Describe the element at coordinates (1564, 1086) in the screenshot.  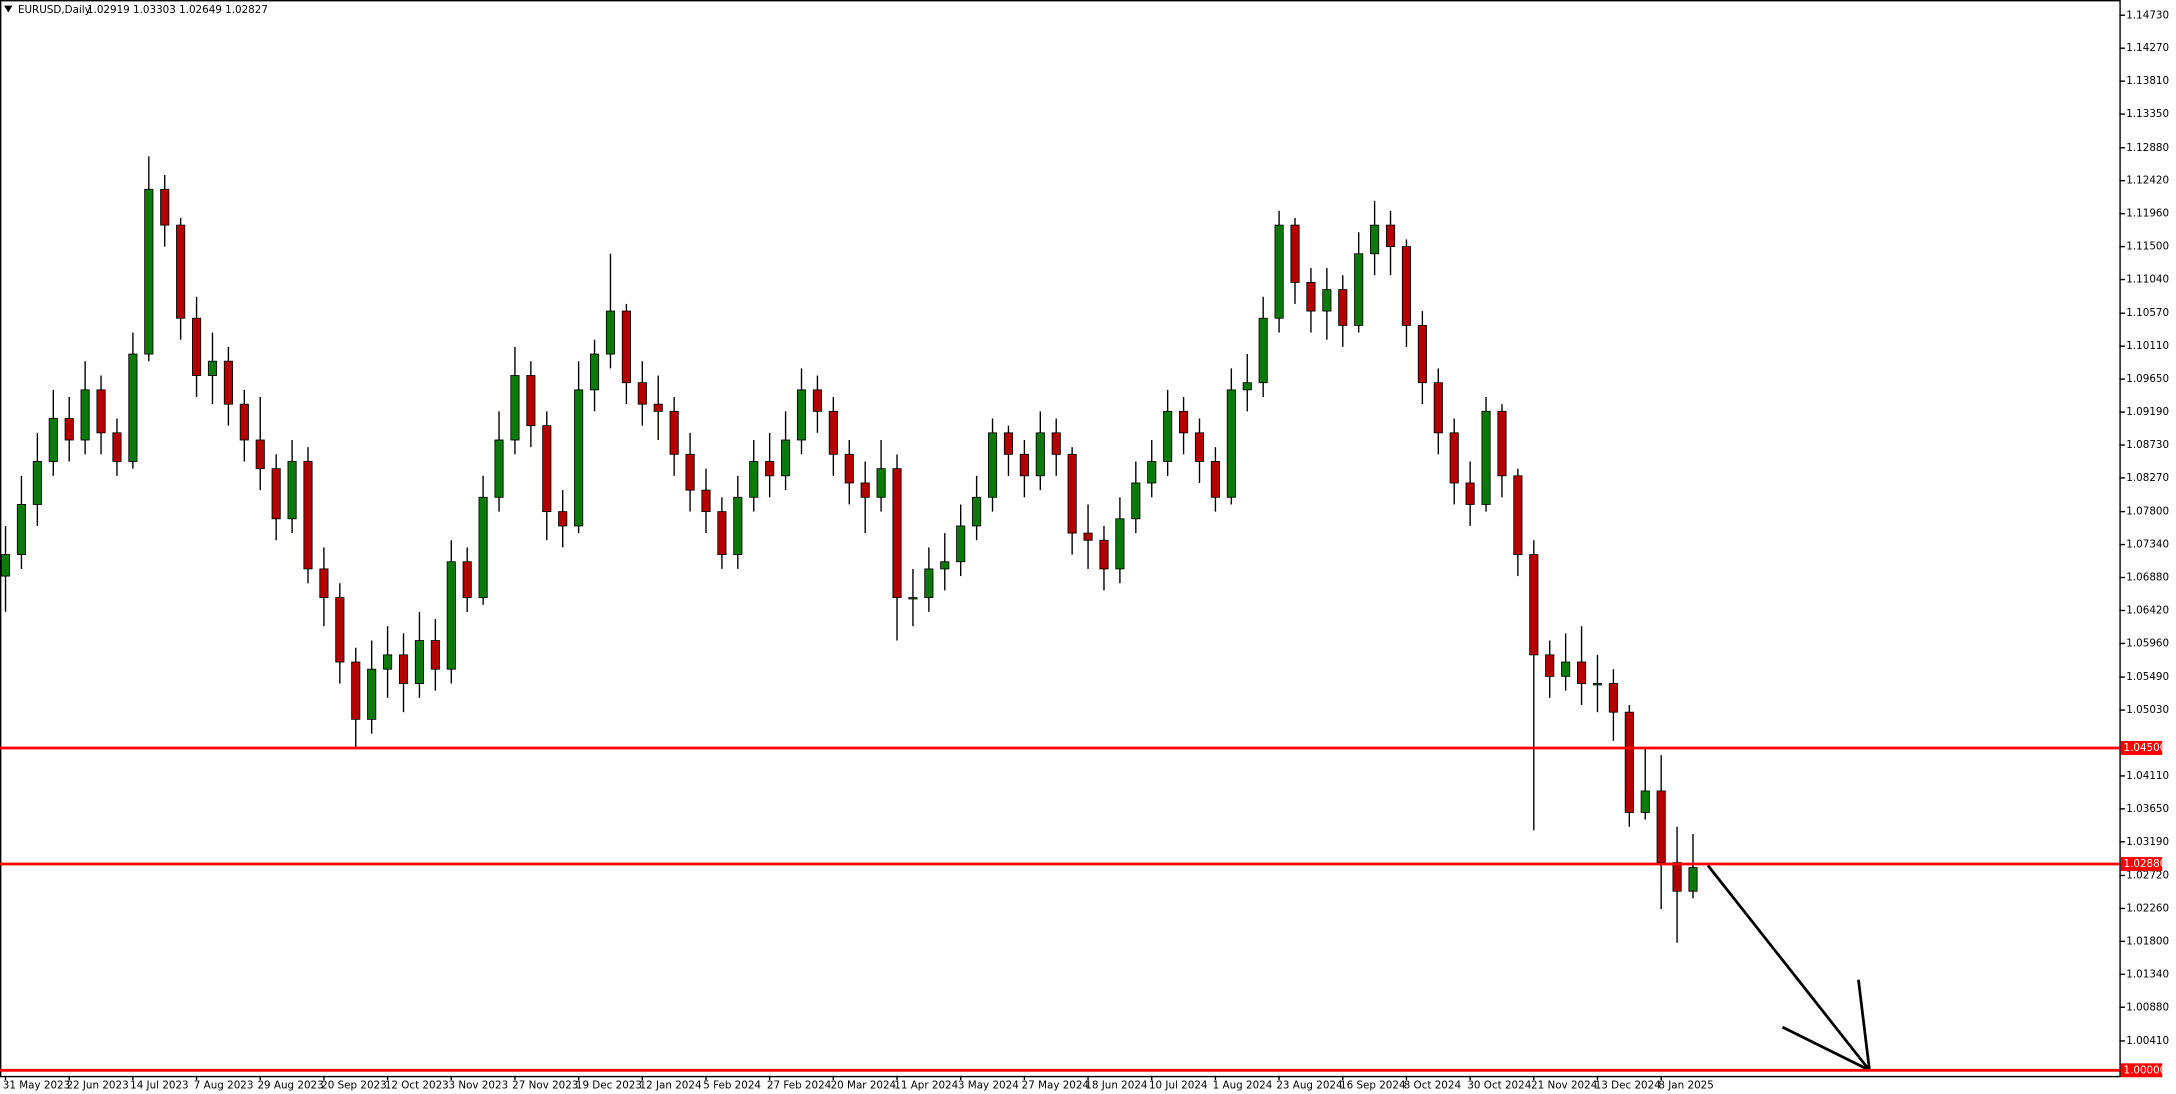
I see `x-tick-label: 21 Nov 2024` at that location.